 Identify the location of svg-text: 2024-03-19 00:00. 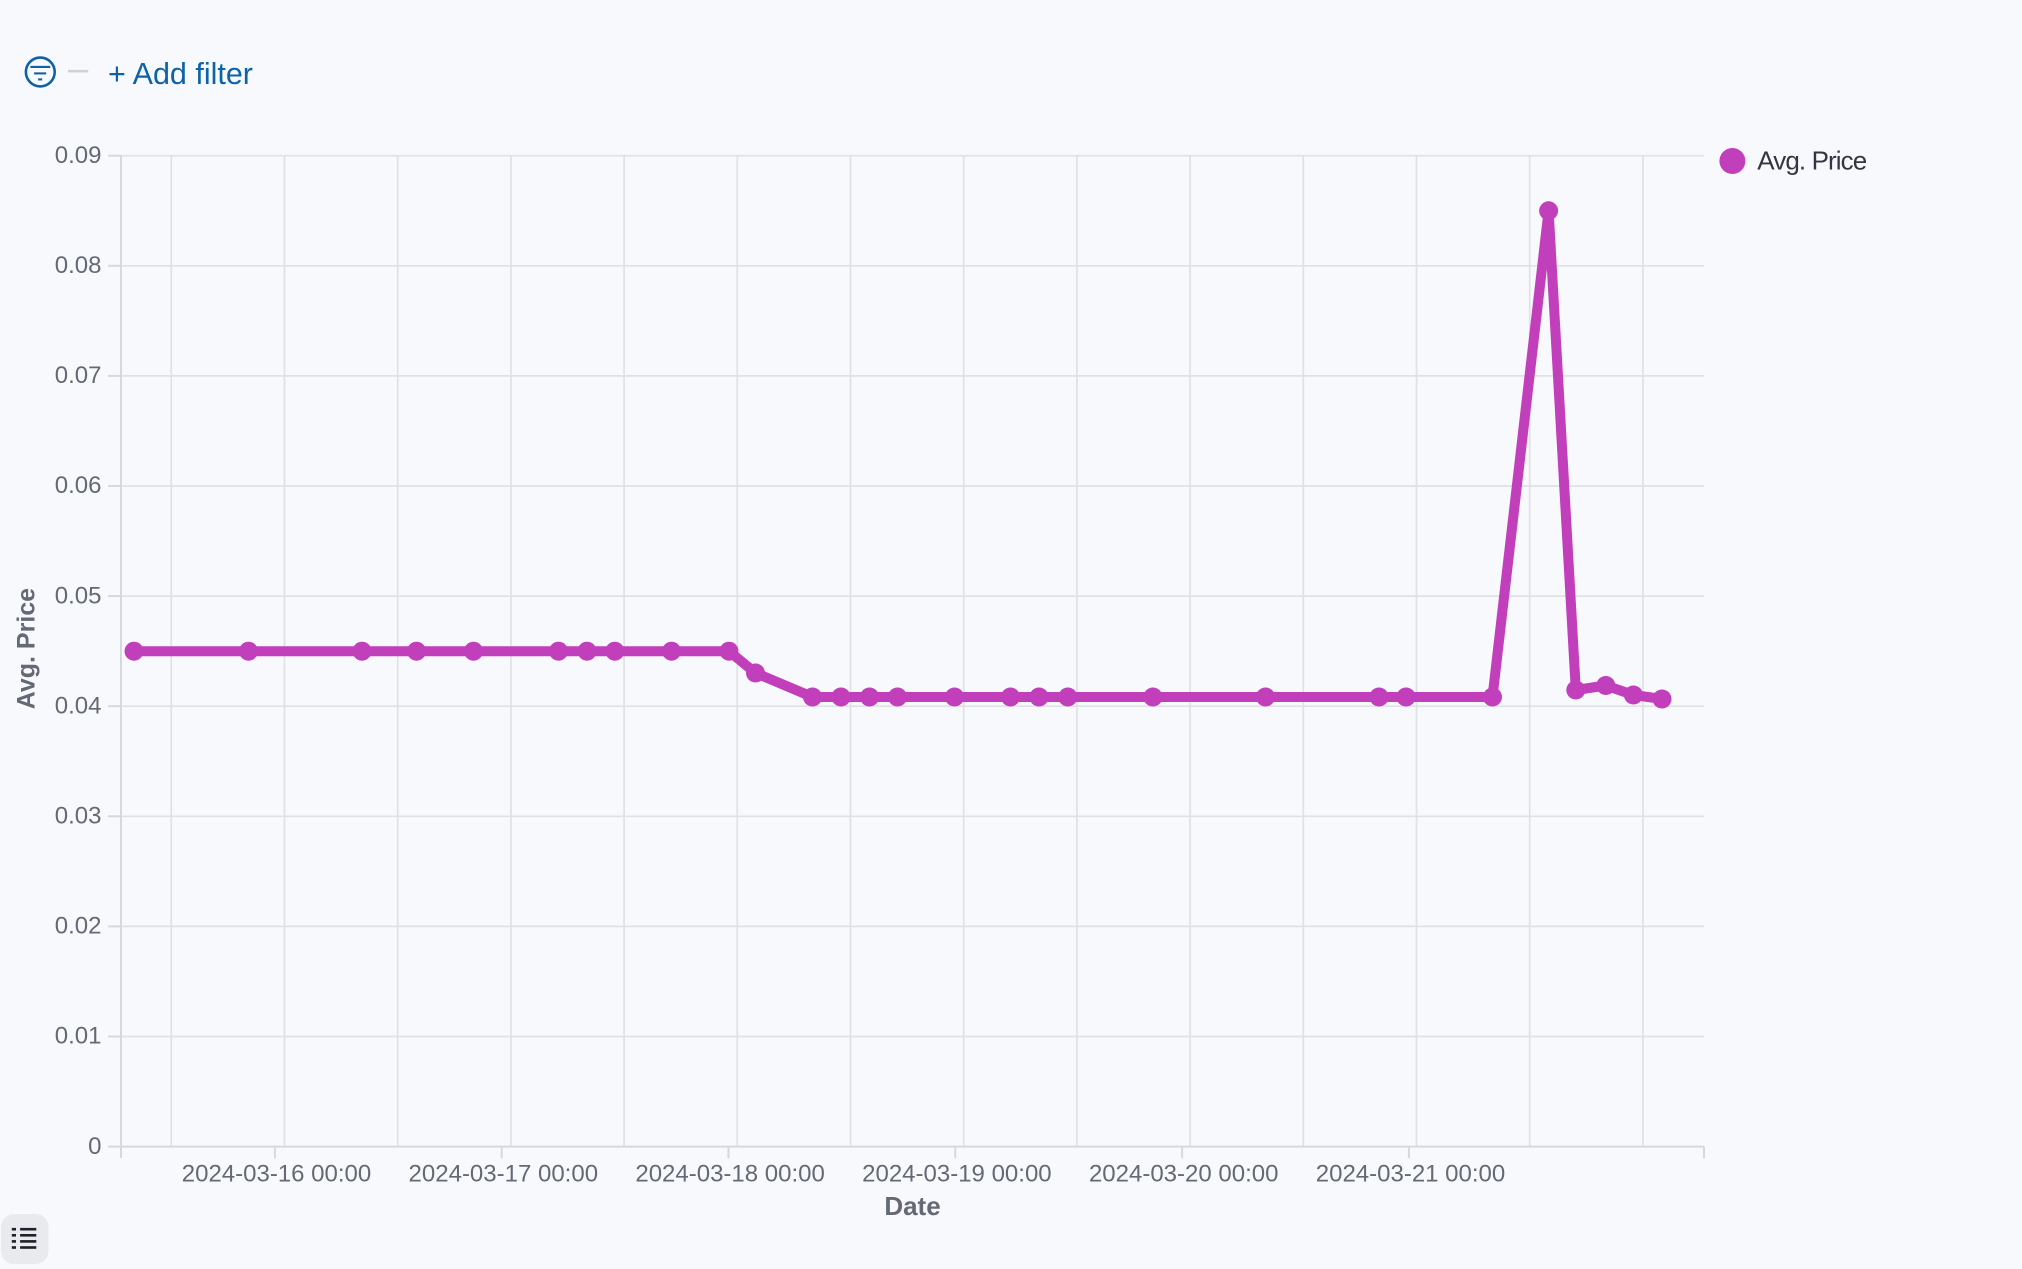
(957, 1173).